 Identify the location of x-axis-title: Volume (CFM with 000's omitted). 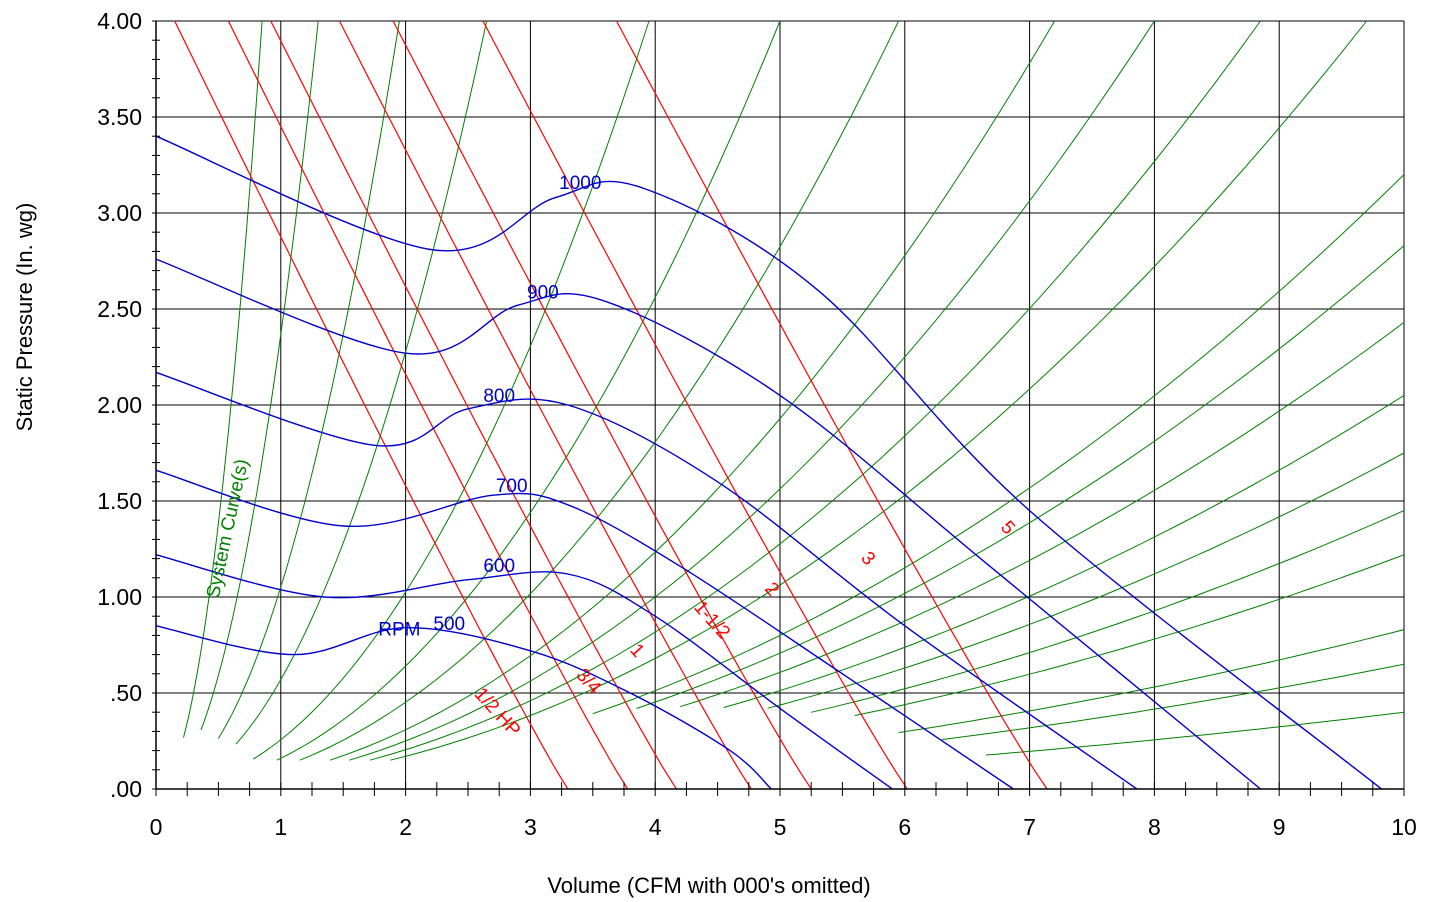
(708, 885).